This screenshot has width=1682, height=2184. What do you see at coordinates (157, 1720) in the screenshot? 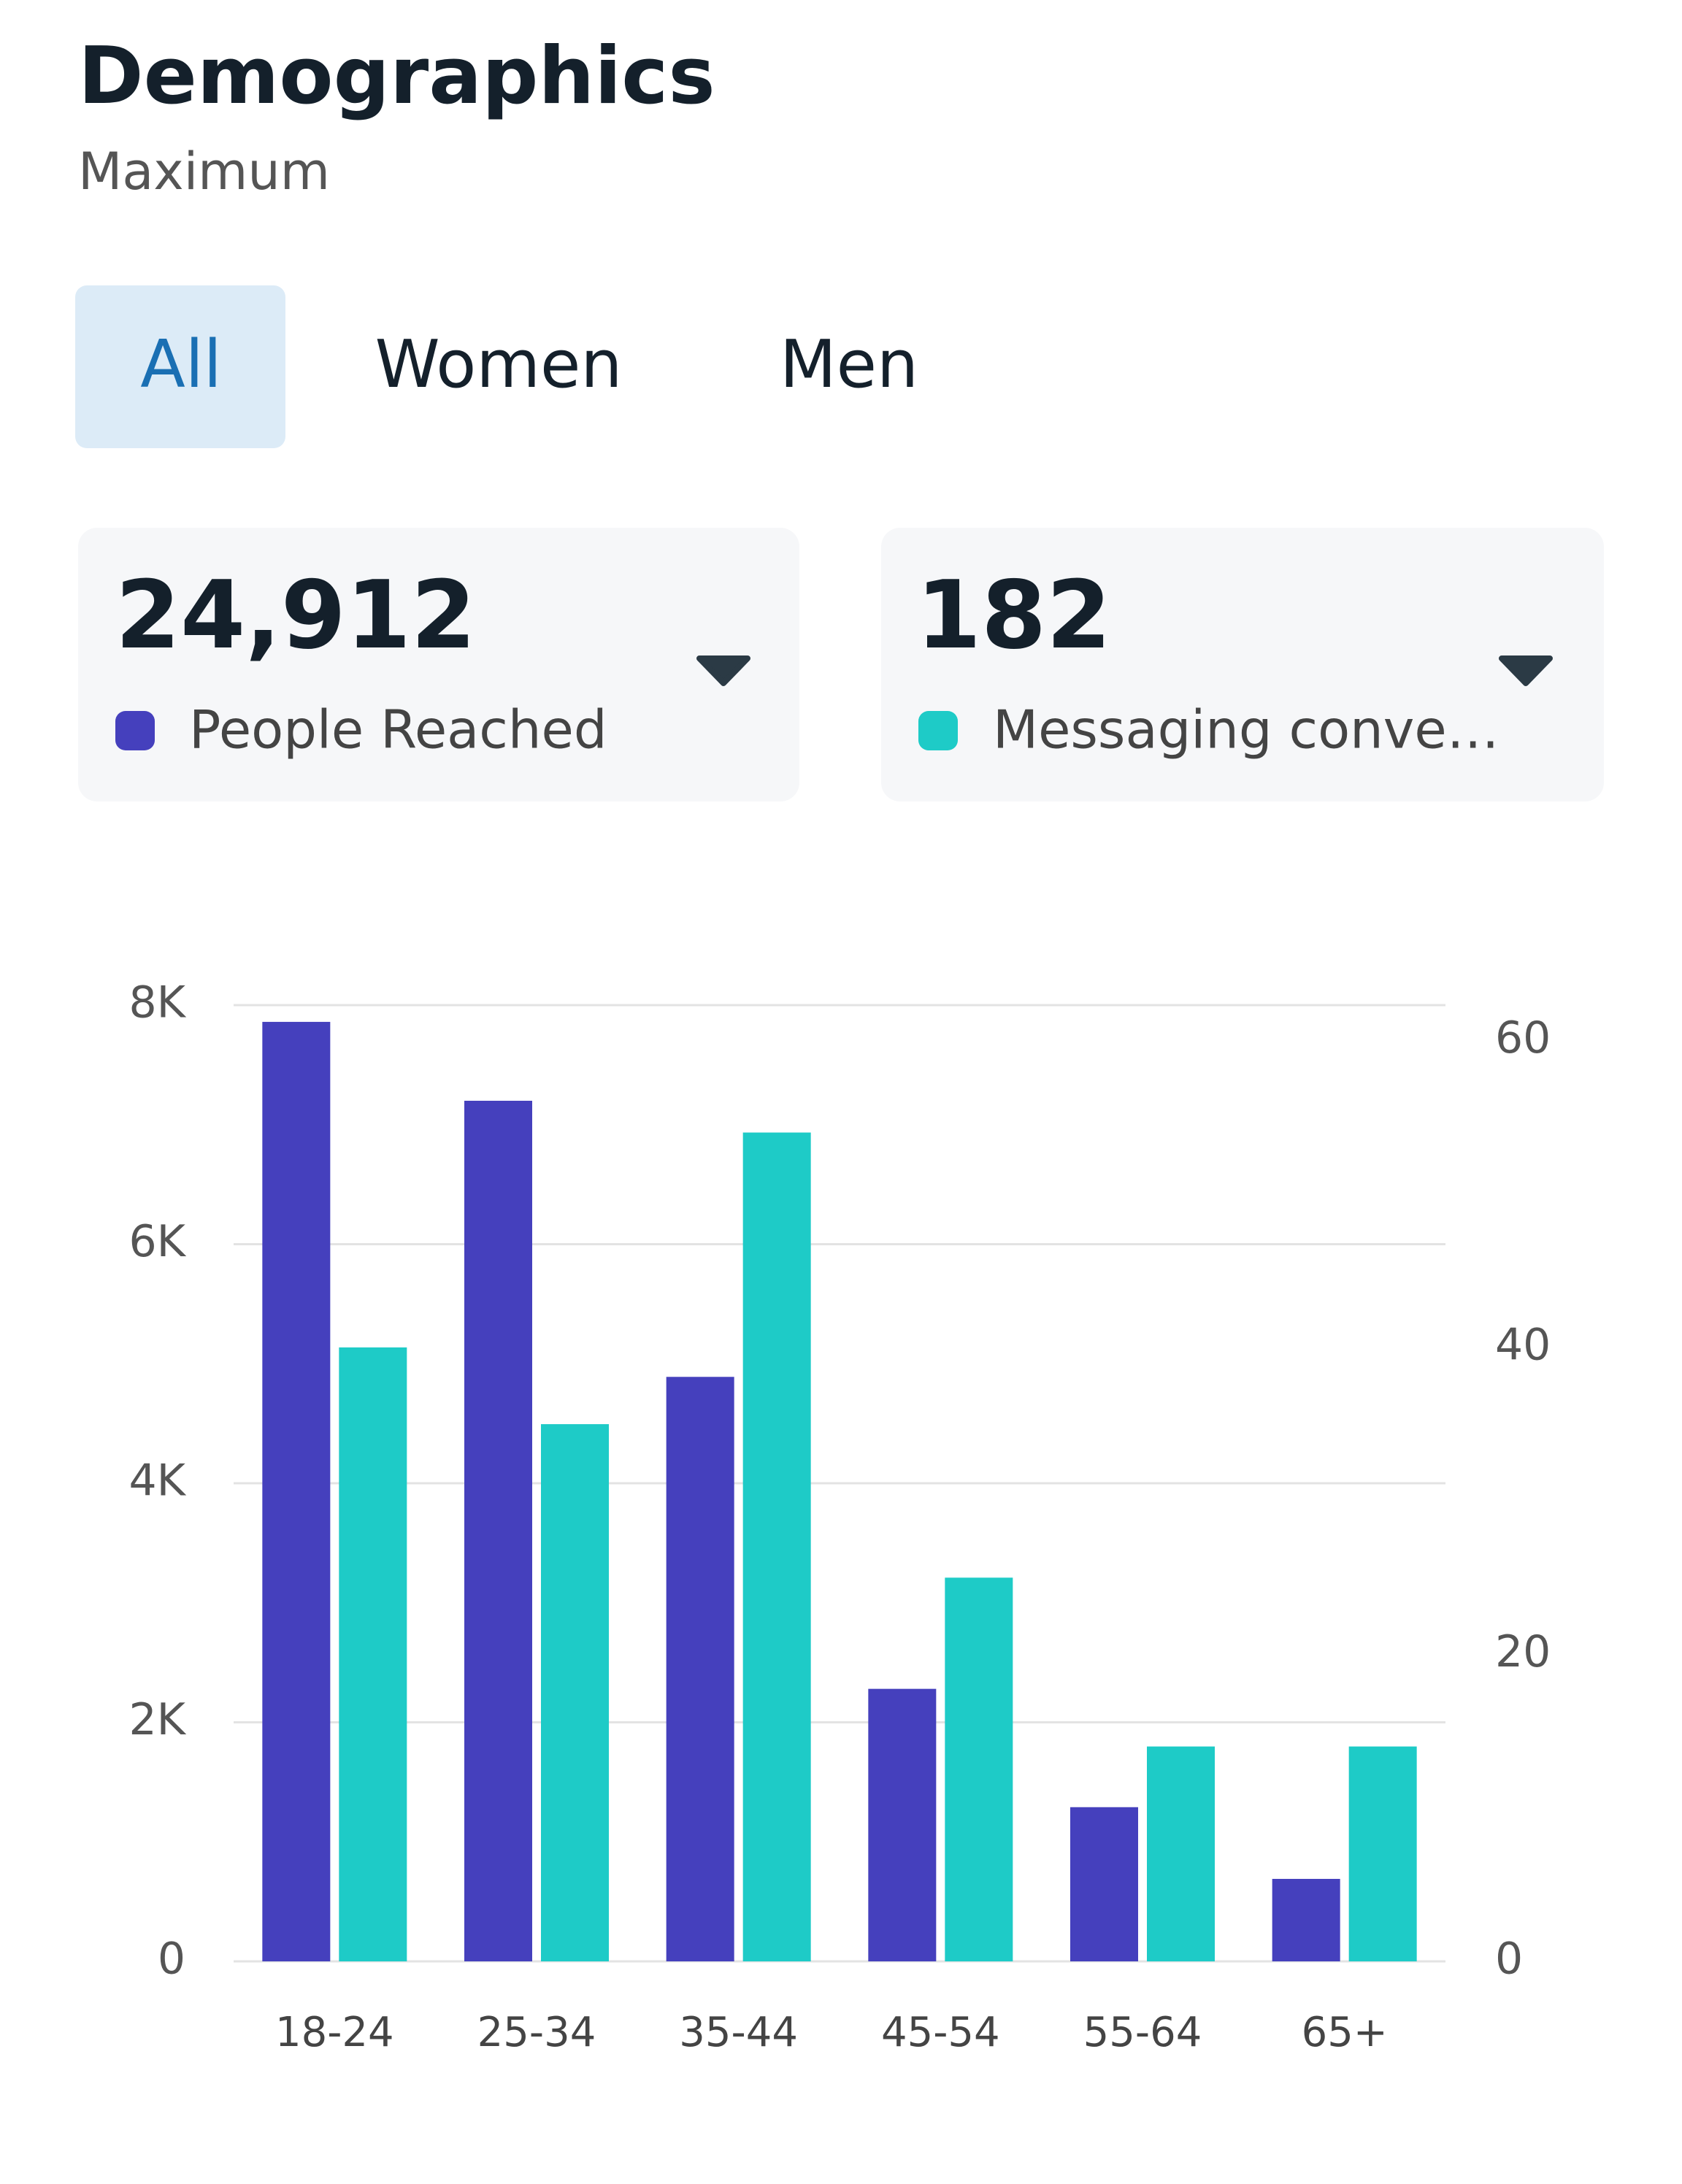
I see `y-tick-label: 2K` at bounding box center [157, 1720].